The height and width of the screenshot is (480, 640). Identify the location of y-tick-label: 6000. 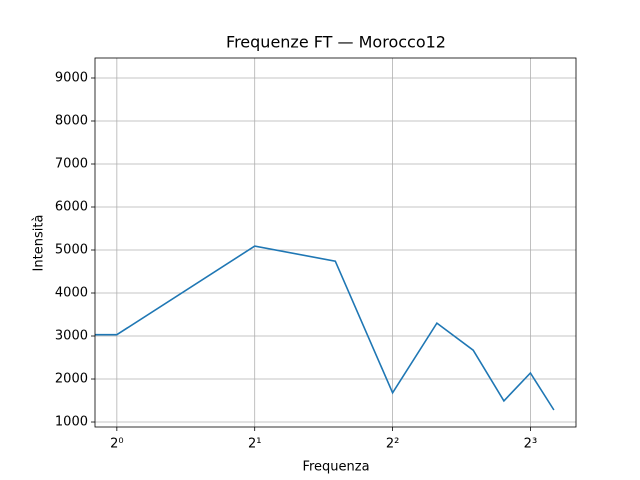
(71, 207).